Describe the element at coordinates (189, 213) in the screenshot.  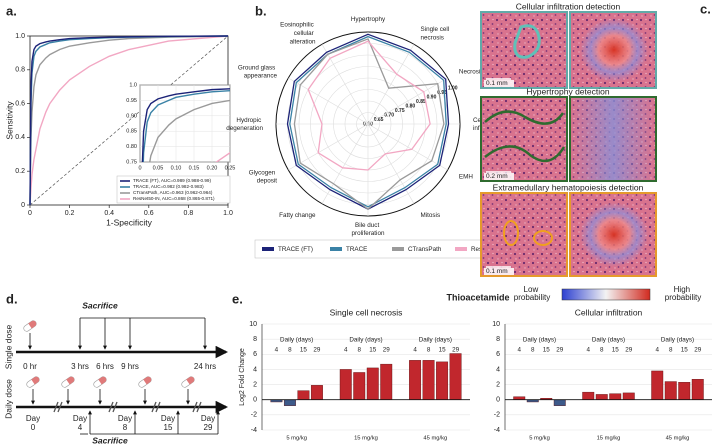
I see `x-tick-label: 0.8` at that location.